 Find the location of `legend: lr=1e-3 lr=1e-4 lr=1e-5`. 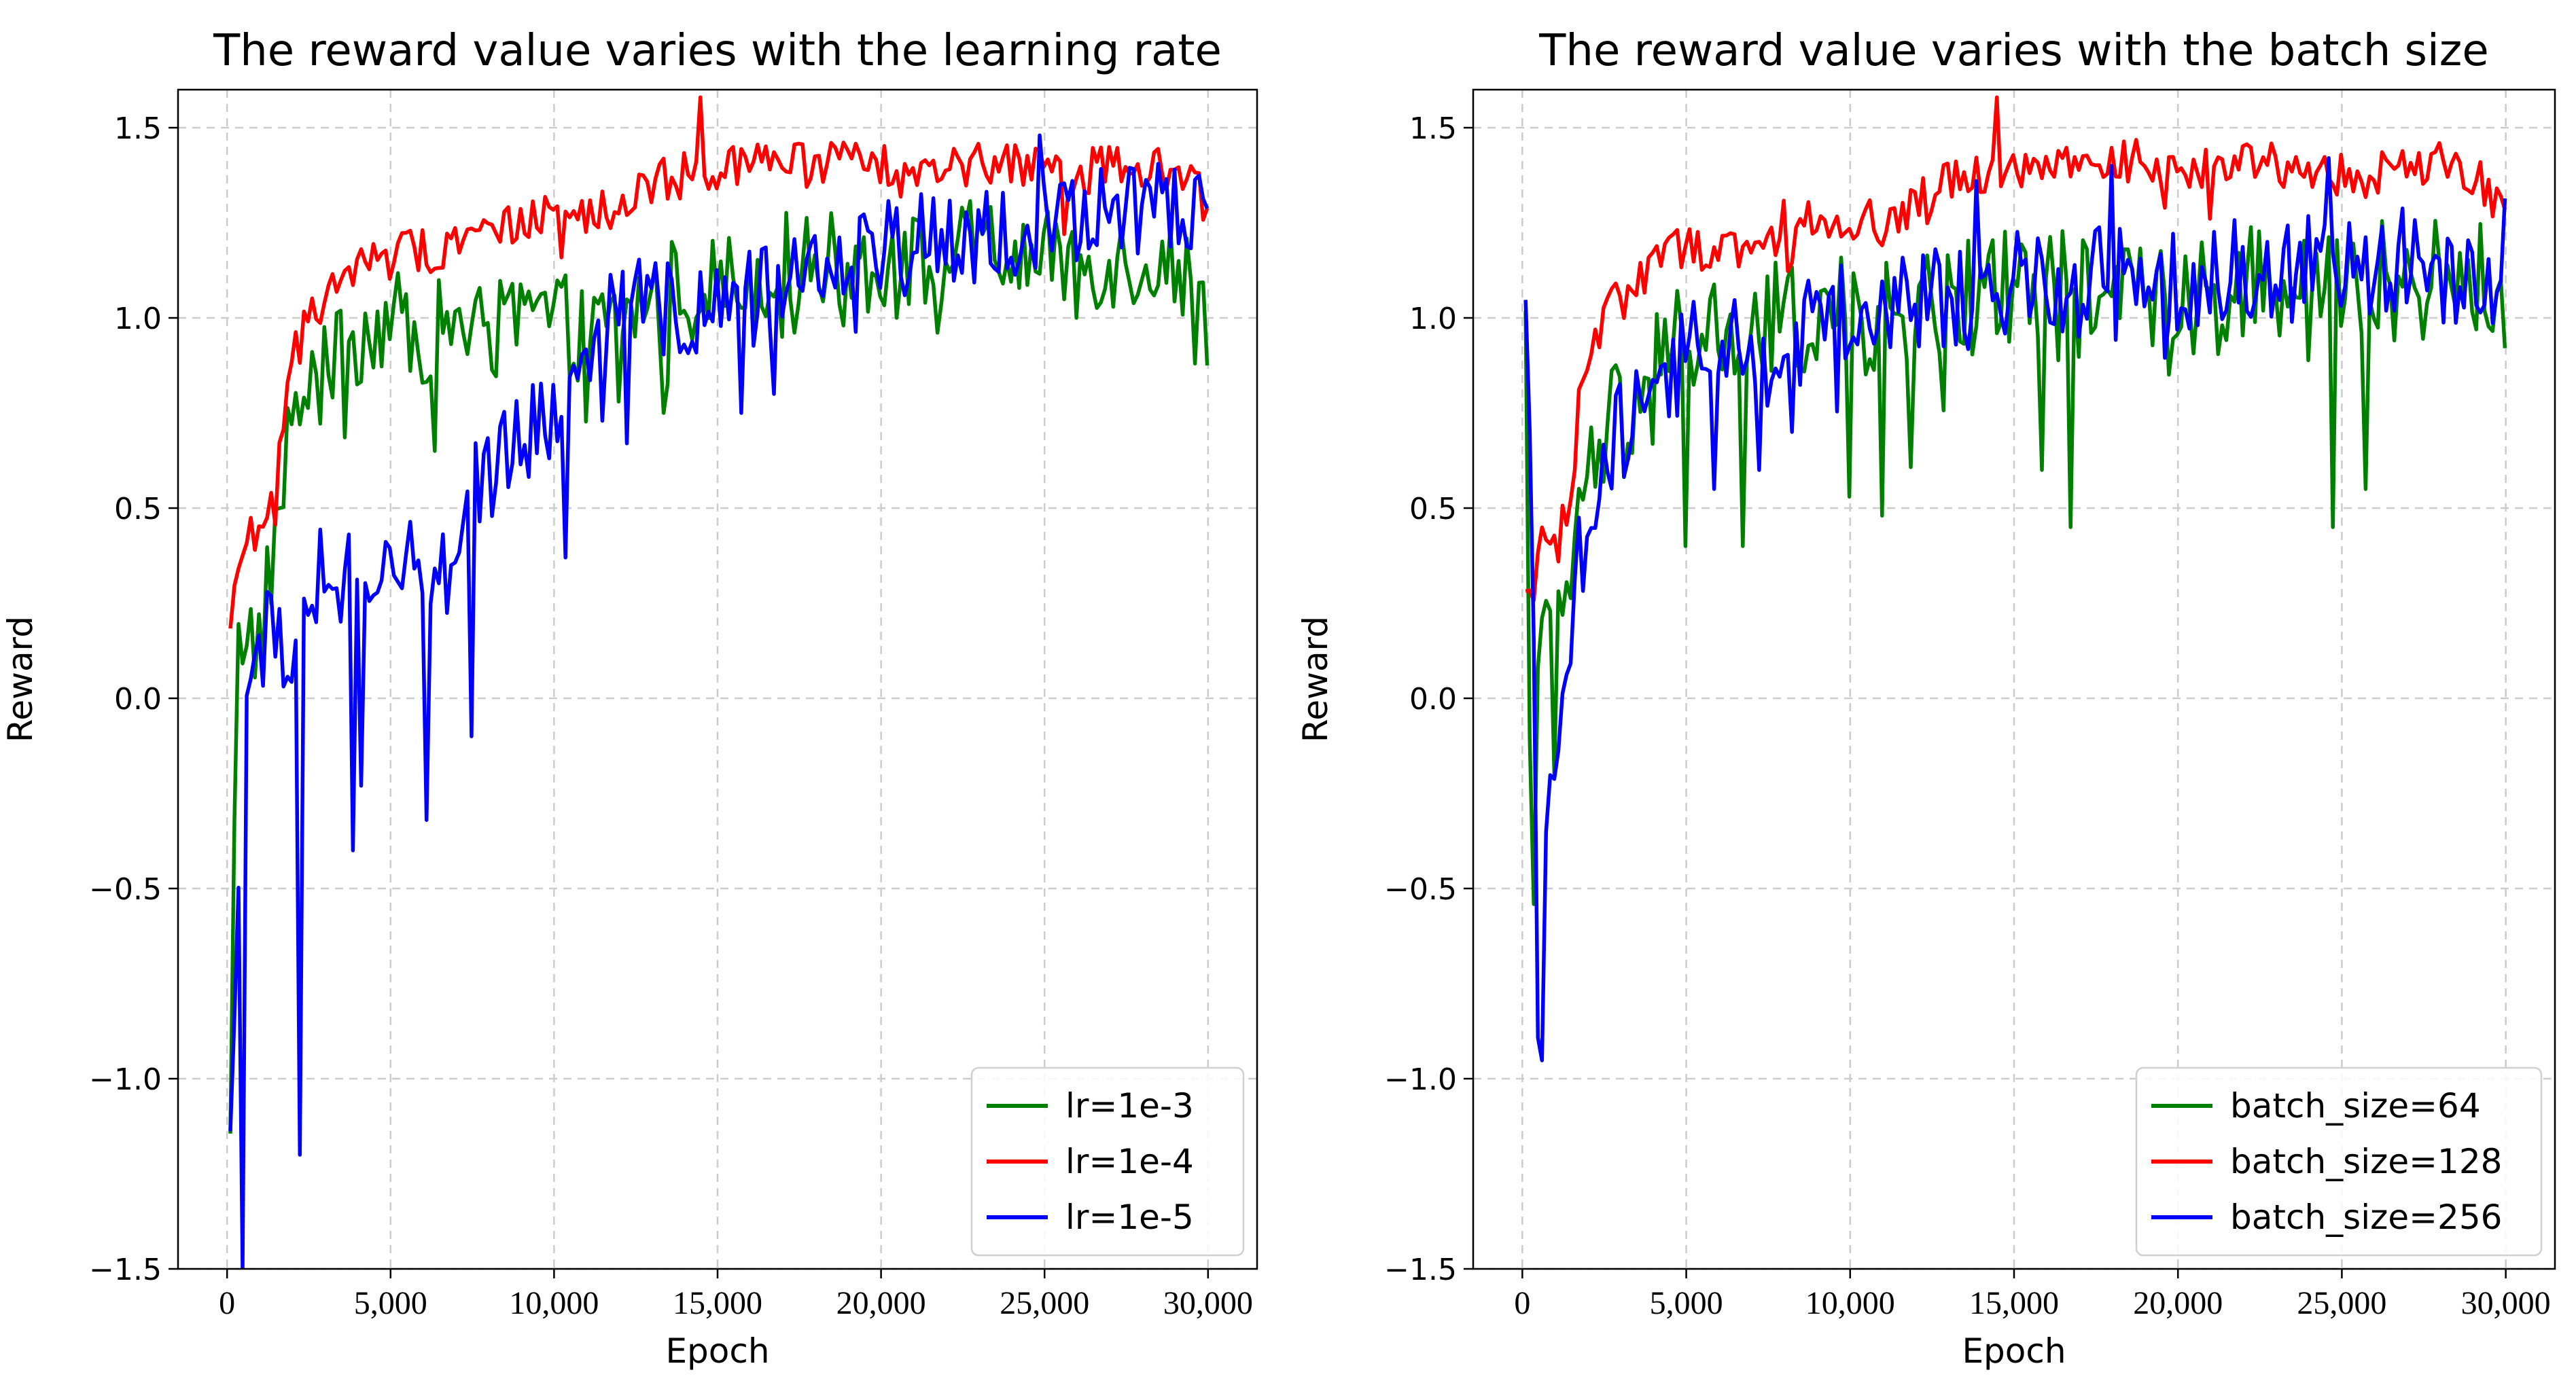

legend: lr=1e-3 lr=1e-4 lr=1e-5 is located at coordinates (1107, 1161).